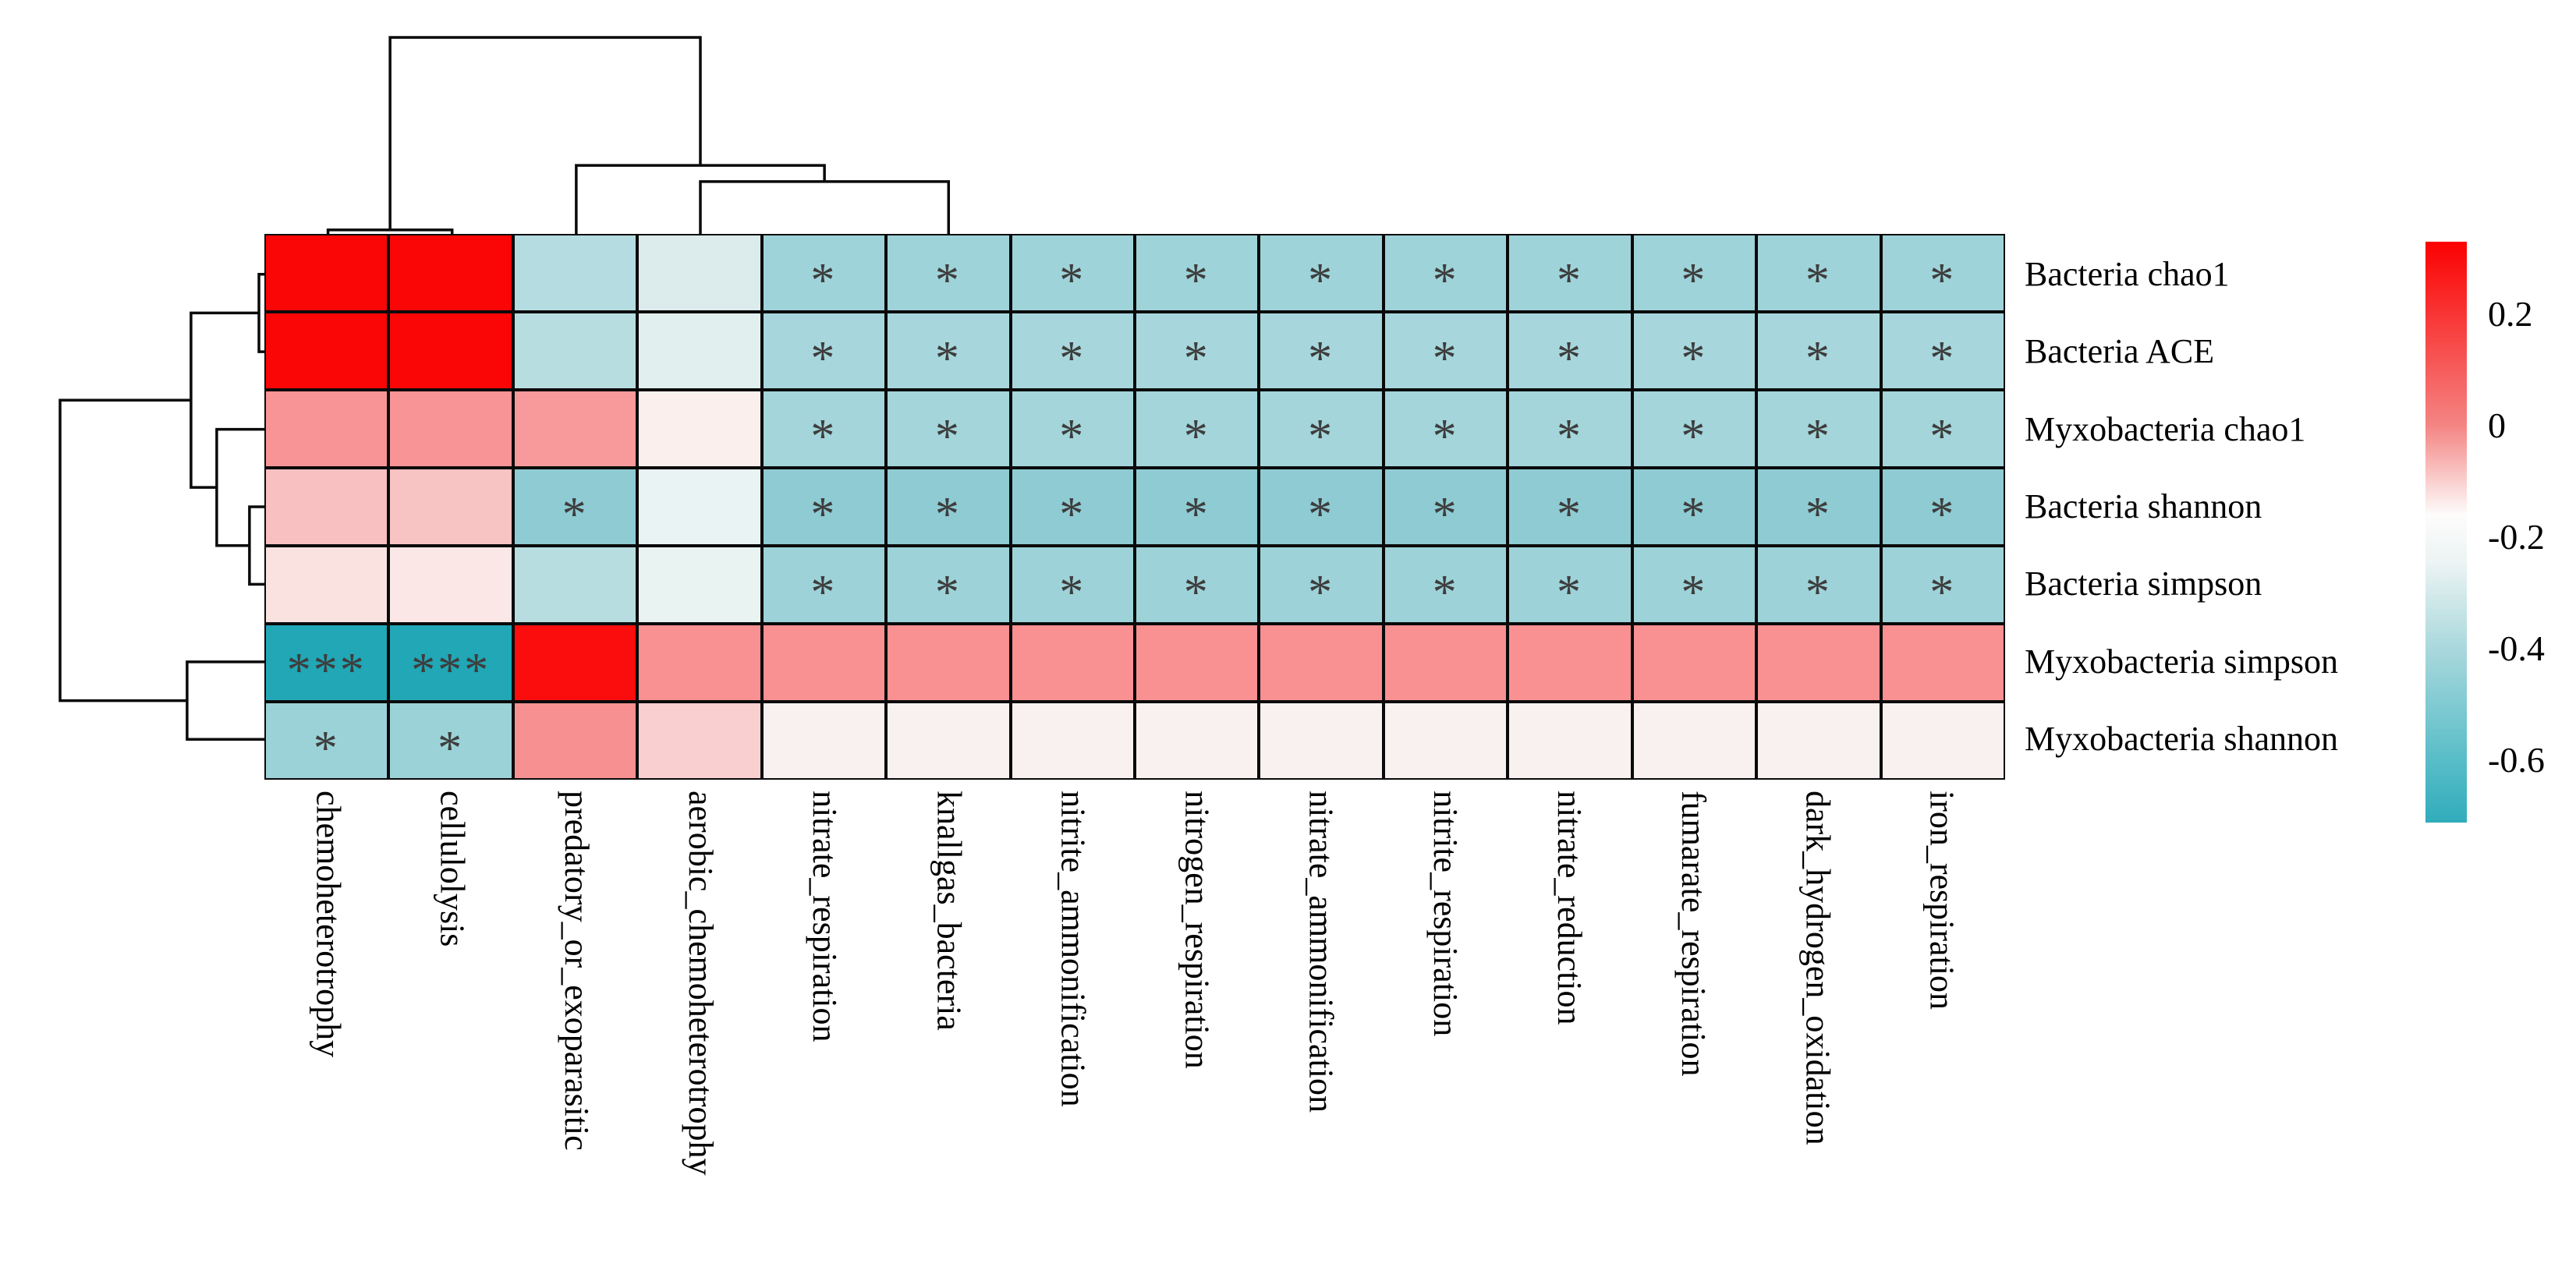 Image resolution: width=2576 pixels, height=1267 pixels. I want to click on row-label: Myxobacteria simpson, so click(2182, 661).